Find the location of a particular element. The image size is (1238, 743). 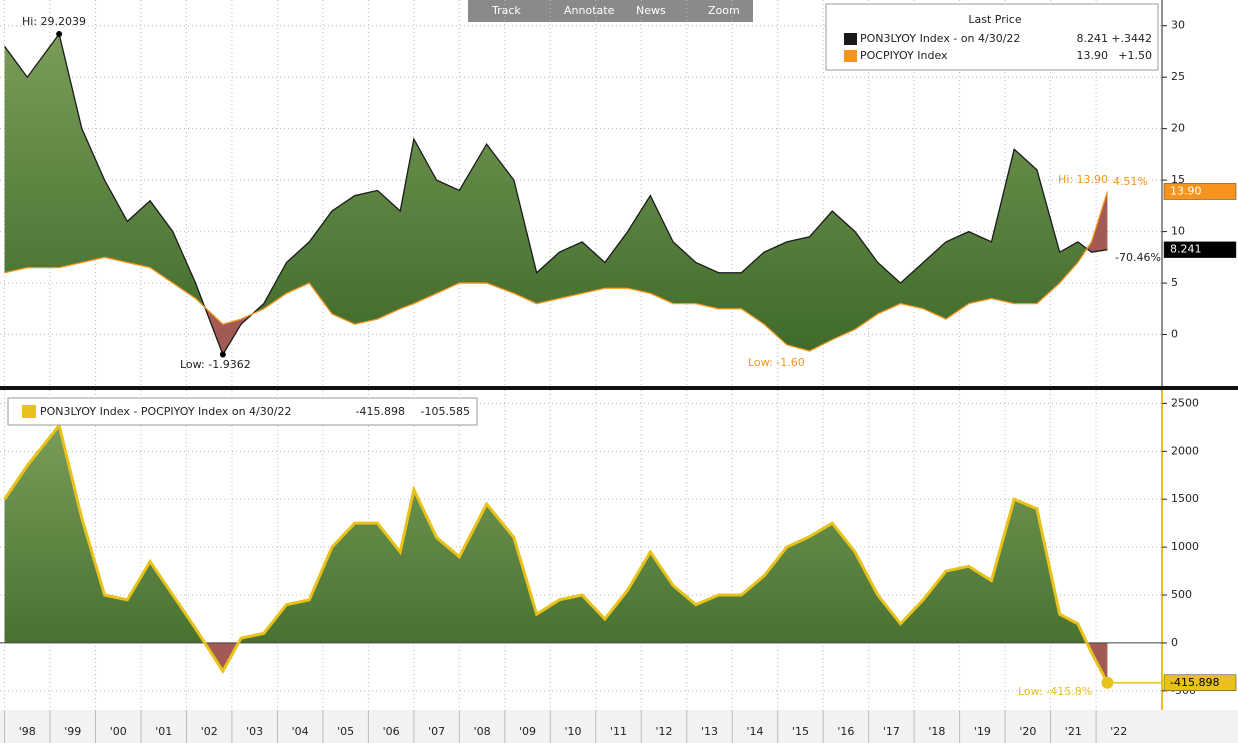

legend-change: +1.50 is located at coordinates (1135, 55).